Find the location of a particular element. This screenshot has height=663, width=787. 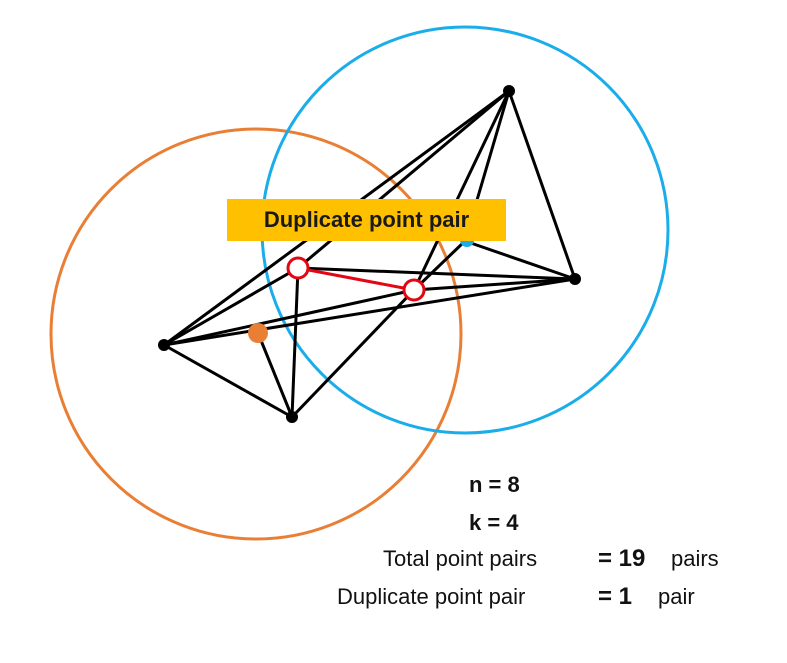

total-pairs-value: = 19 is located at coordinates (622, 558).